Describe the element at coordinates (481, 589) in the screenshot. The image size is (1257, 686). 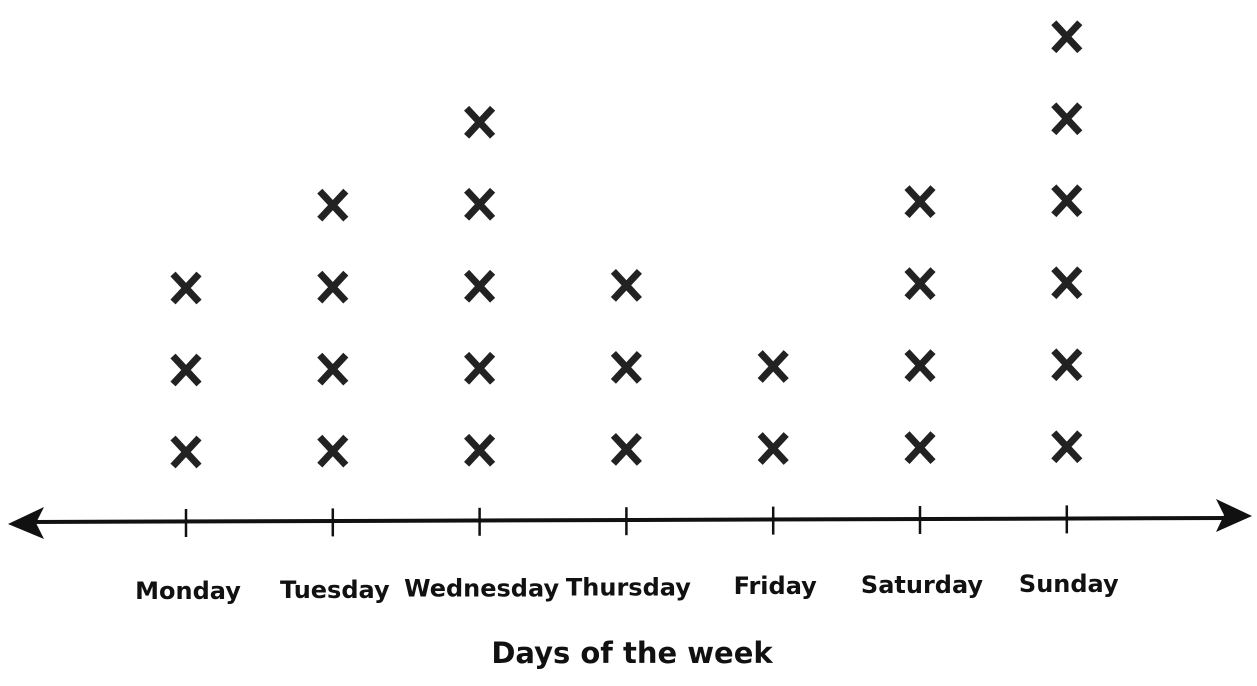
I see `x-tick-label: Wednesday` at that location.